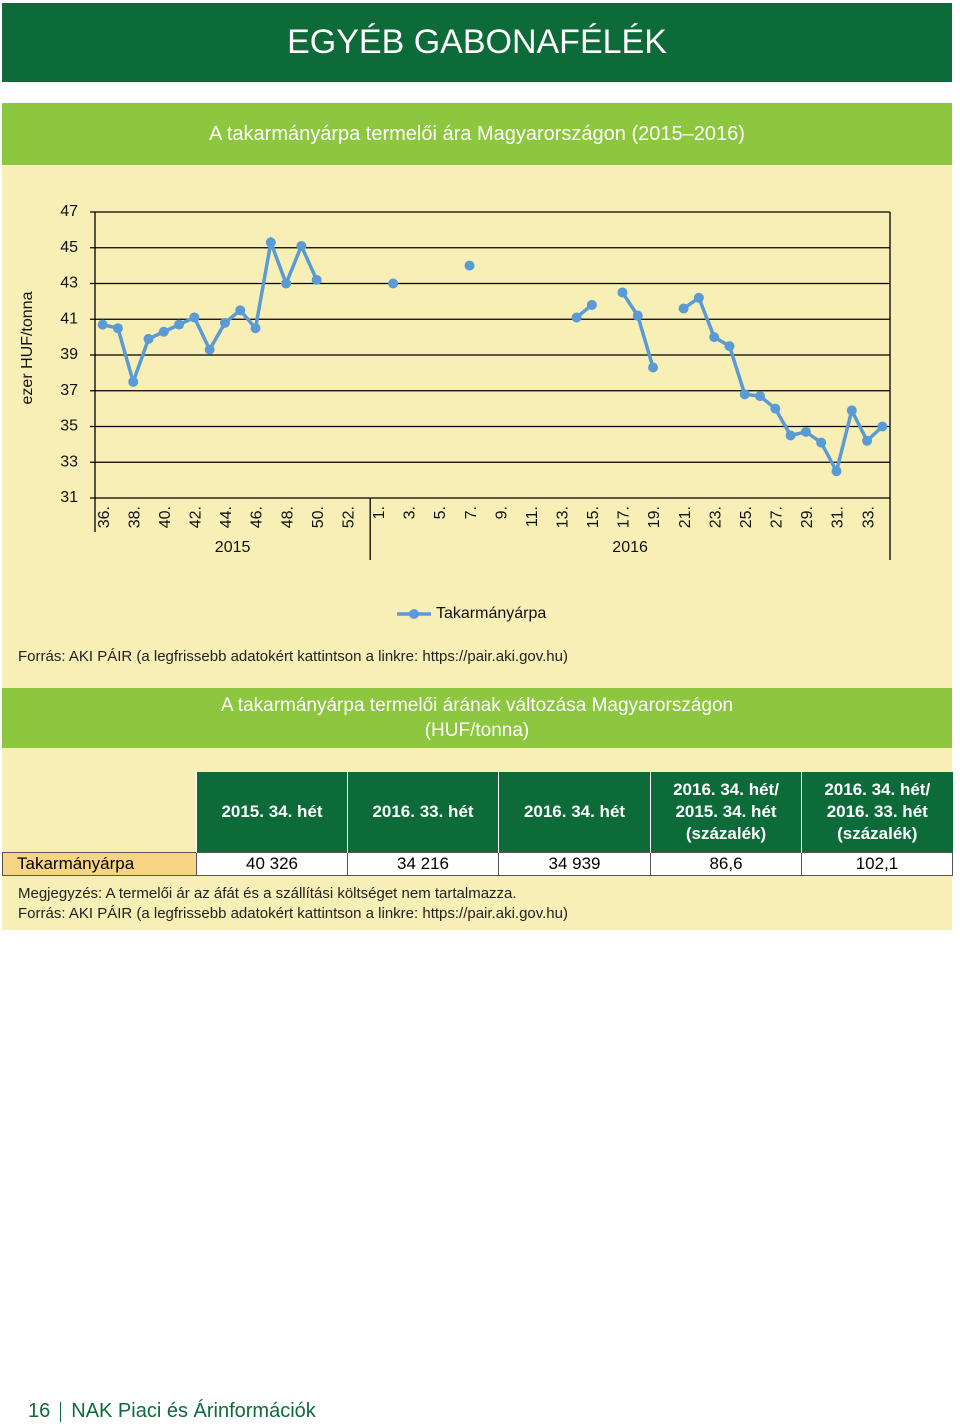 The height and width of the screenshot is (1426, 960). I want to click on x-tick-label: 7., so click(471, 512).